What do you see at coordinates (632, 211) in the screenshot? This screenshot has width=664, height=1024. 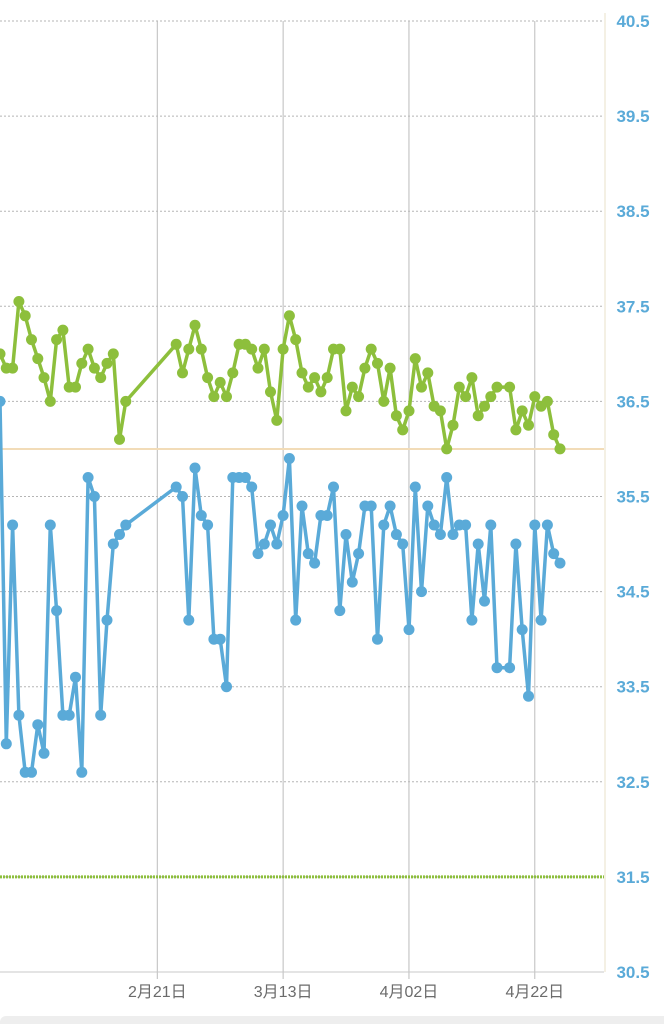 I see `y-tick-label: 38.5` at bounding box center [632, 211].